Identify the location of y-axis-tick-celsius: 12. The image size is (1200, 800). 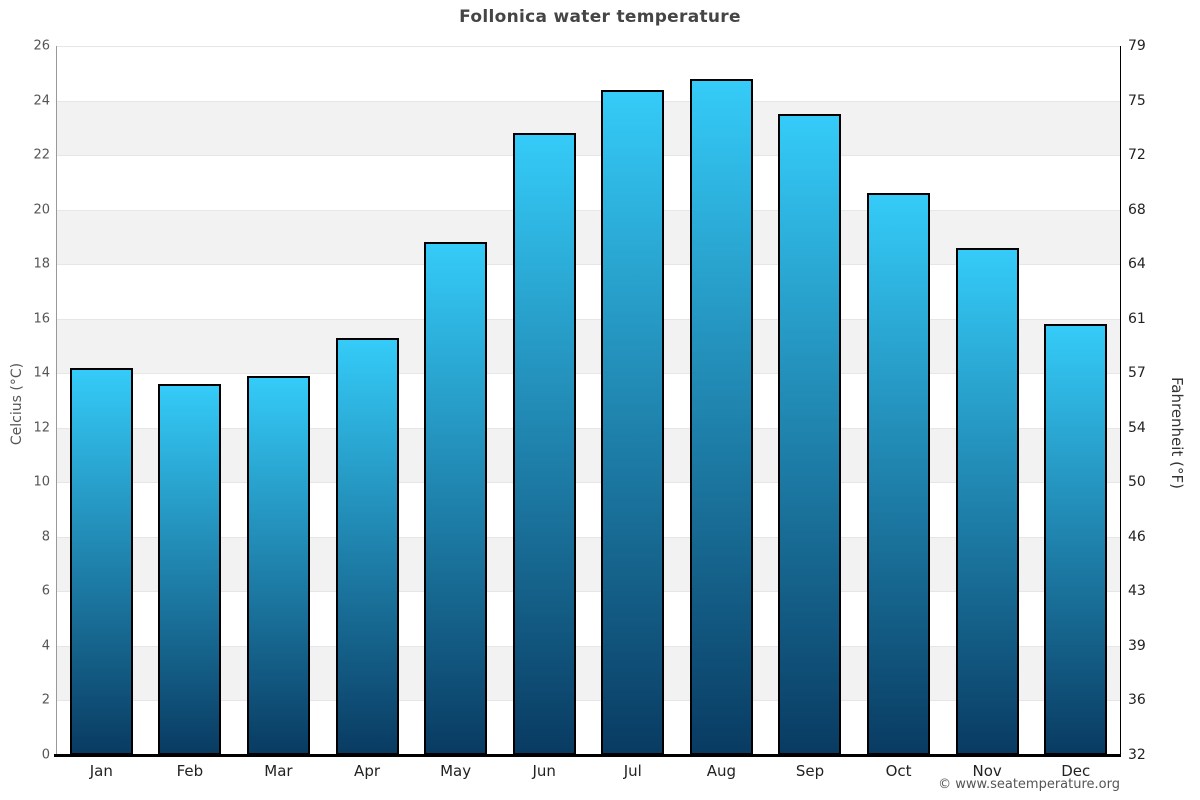
(41, 428).